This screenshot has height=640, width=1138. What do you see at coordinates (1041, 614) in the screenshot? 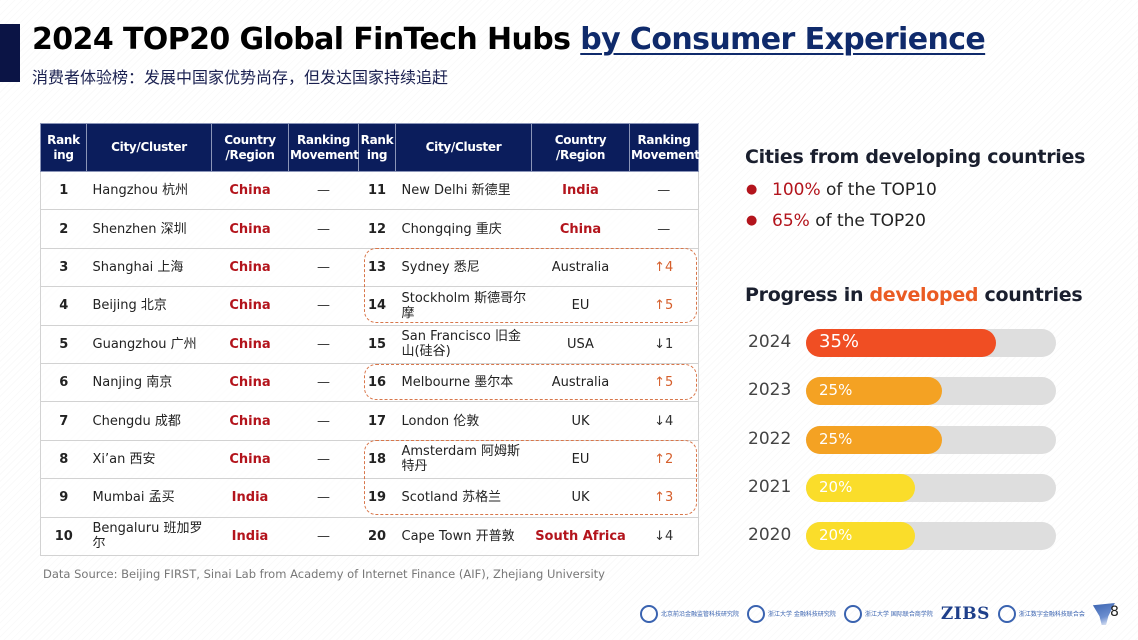
I see `logo-zj-fintech-assoc: 浙江数字金融科技联合会` at bounding box center [1041, 614].